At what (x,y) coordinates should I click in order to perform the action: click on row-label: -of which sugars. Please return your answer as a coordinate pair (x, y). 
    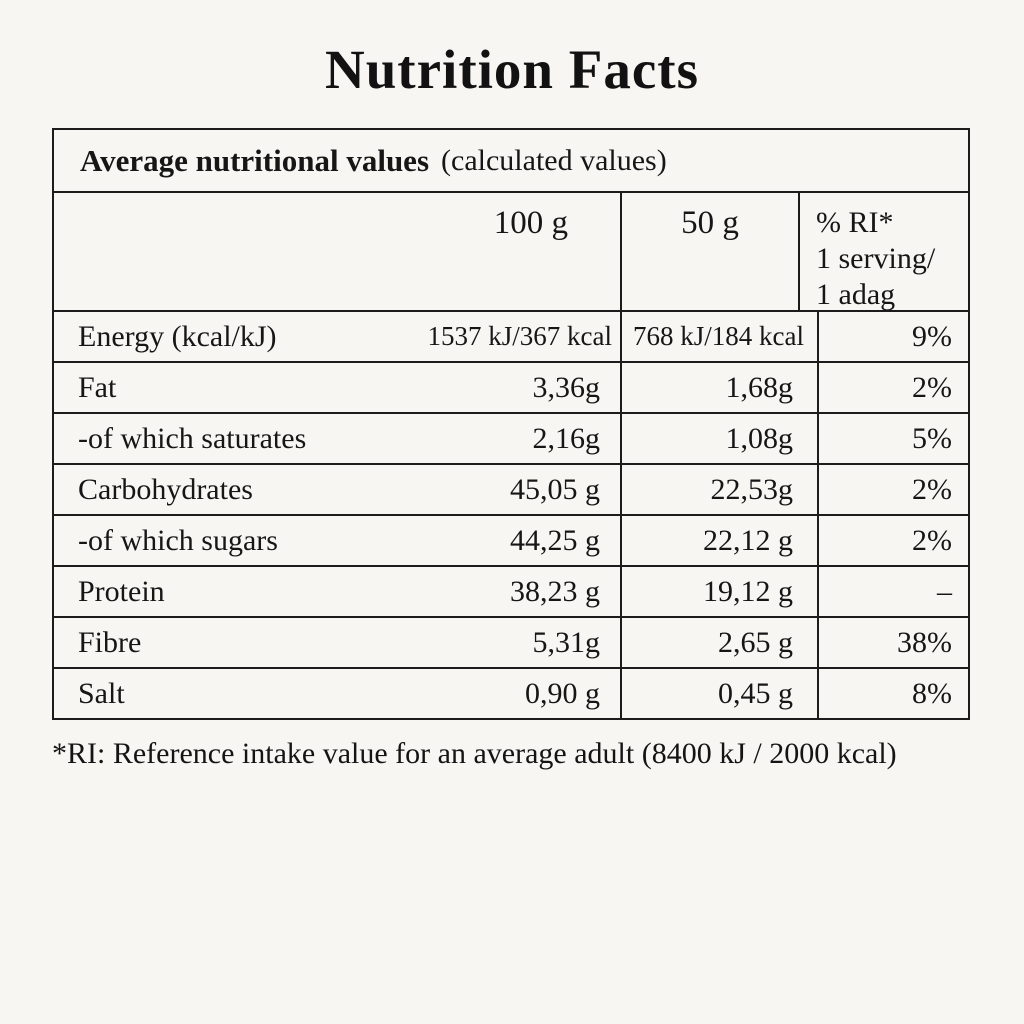
    Looking at the image, I should click on (178, 540).